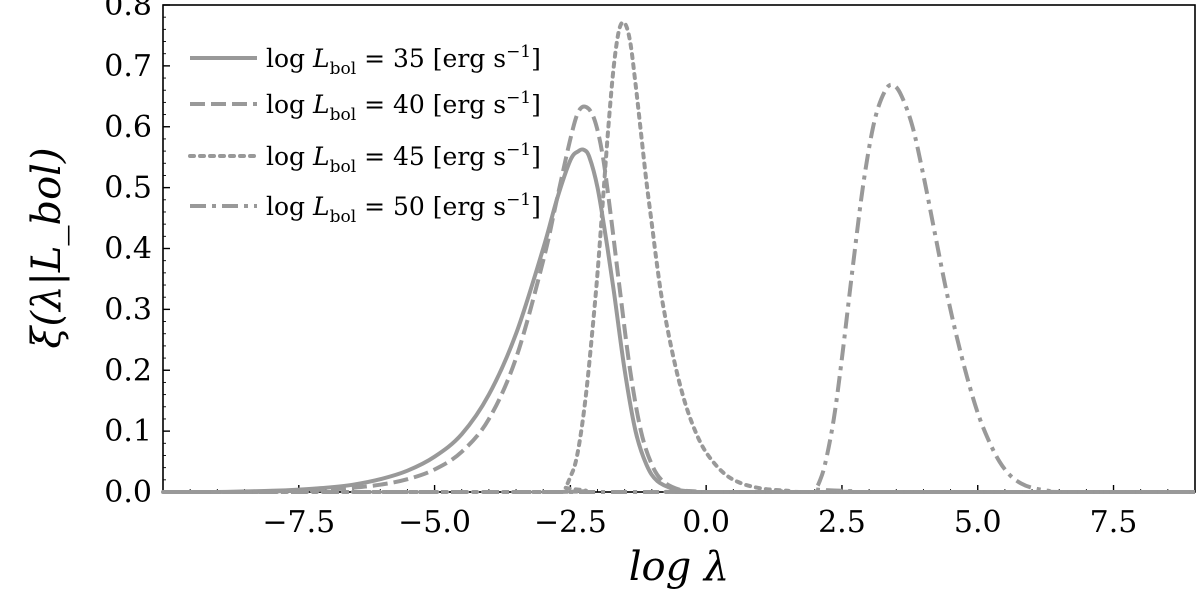  I want to click on y-tick-label: 0.3, so click(128, 309).